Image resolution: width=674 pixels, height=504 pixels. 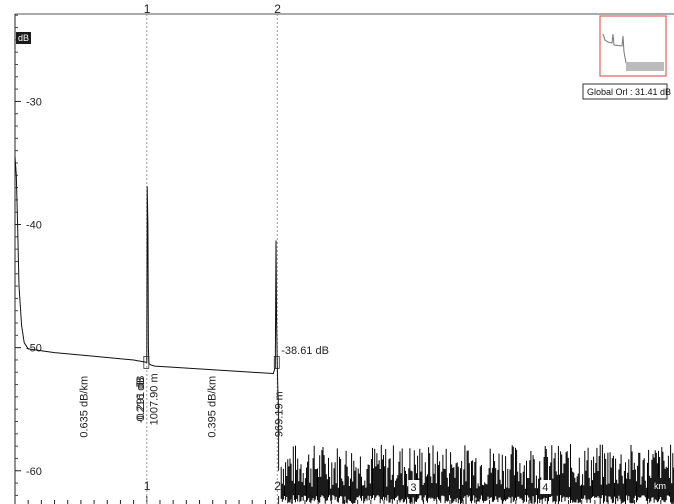 I want to click on y-tick-label: -30, so click(x=34, y=102).